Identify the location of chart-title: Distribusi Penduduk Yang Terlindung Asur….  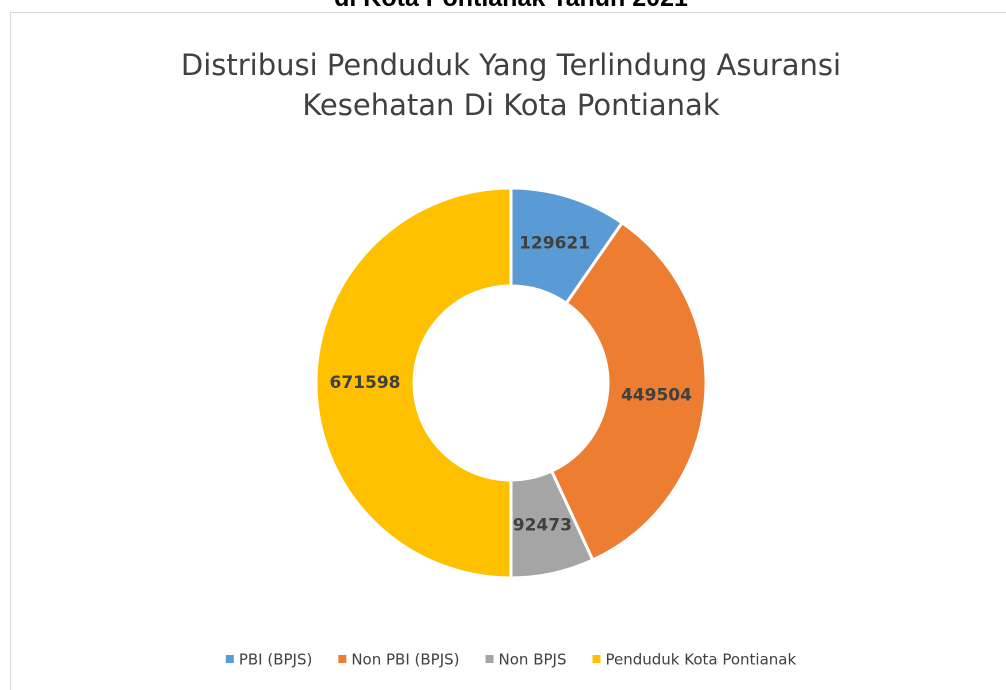
(511, 65).